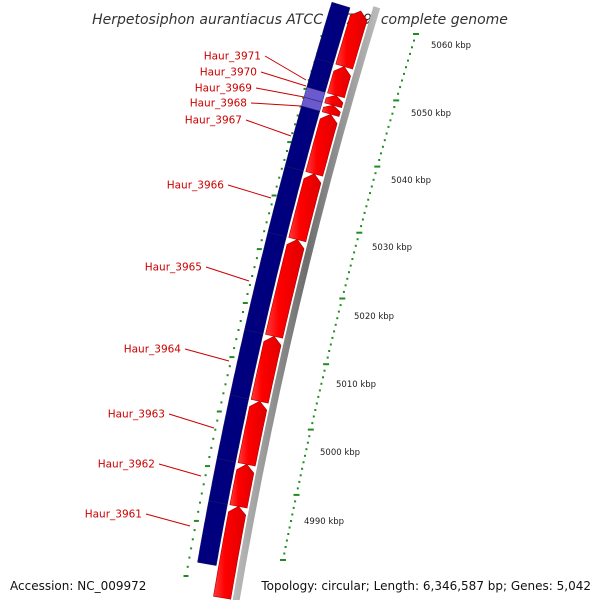  I want to click on gene-label: Haur_3963, so click(136, 415).